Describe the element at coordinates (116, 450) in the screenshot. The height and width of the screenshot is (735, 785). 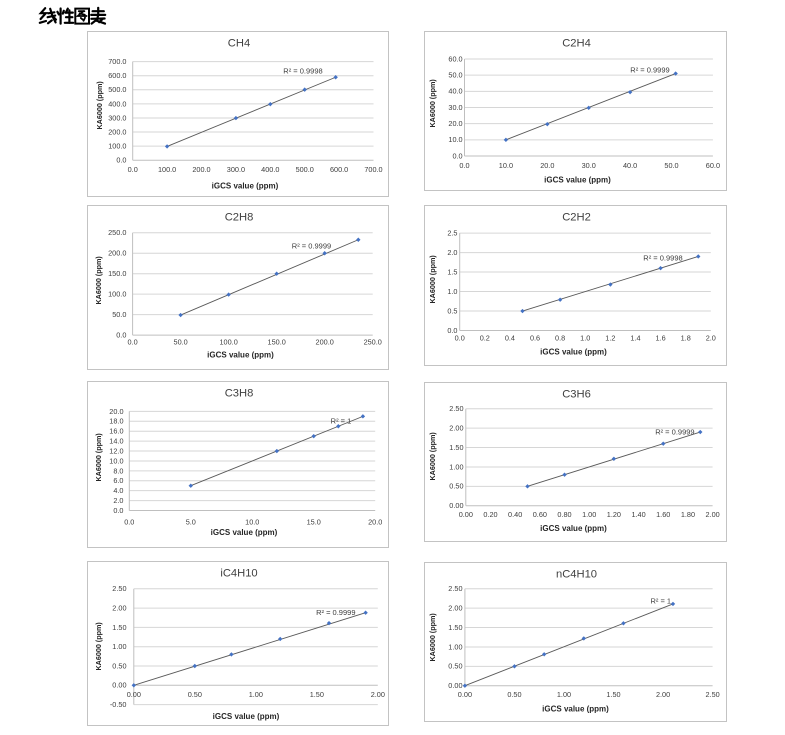
I see `svg-text: 12.0` at that location.